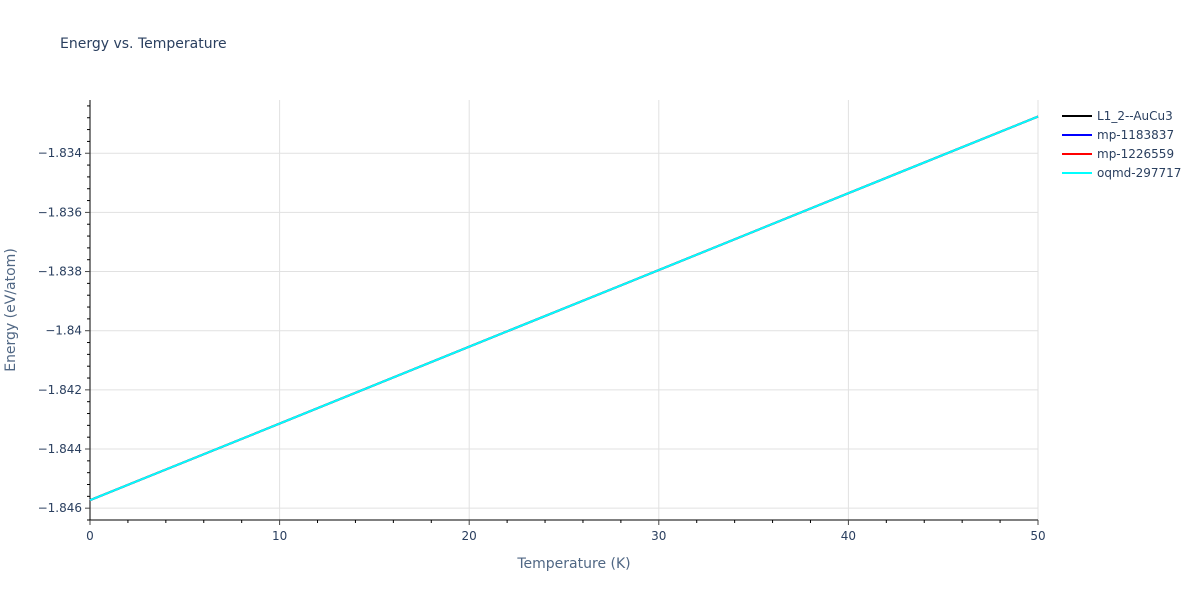  I want to click on y-tick-label: −1.844, so click(60, 449).